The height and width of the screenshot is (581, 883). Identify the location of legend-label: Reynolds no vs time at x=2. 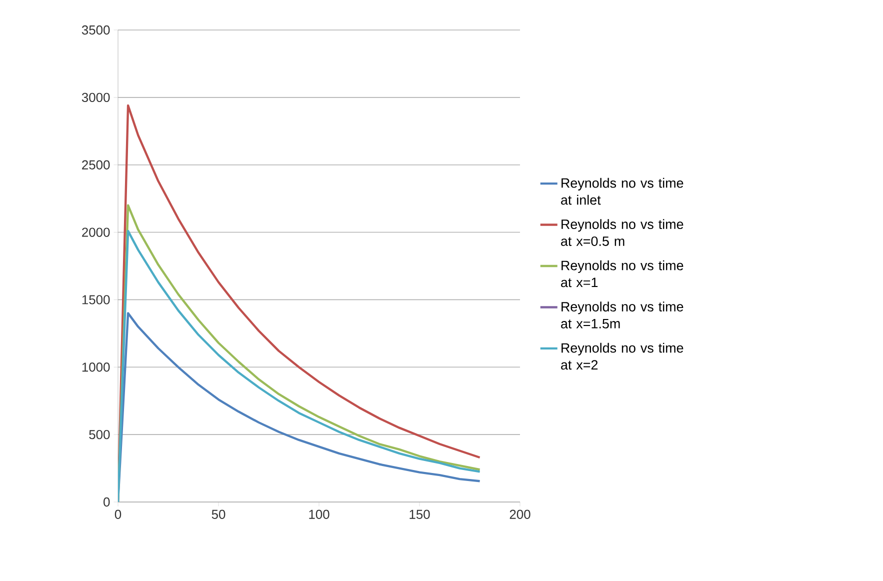
(622, 356).